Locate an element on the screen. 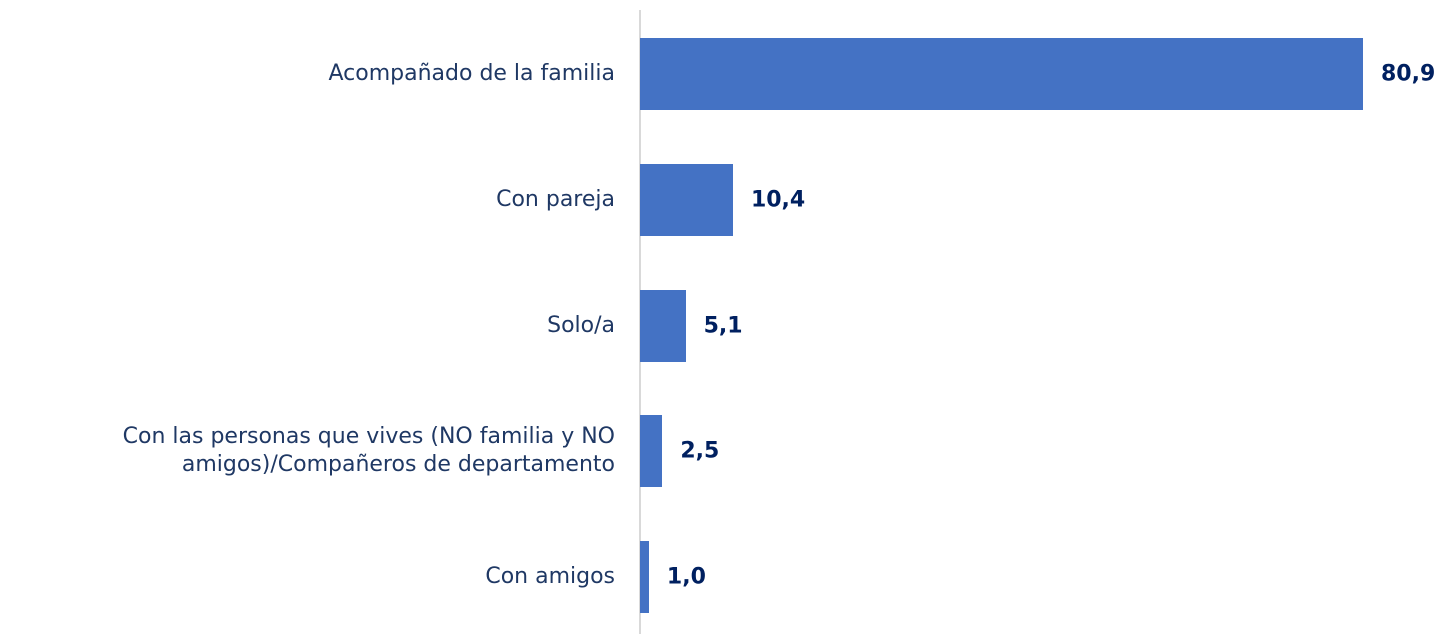  value-label: 2,5 is located at coordinates (700, 451).